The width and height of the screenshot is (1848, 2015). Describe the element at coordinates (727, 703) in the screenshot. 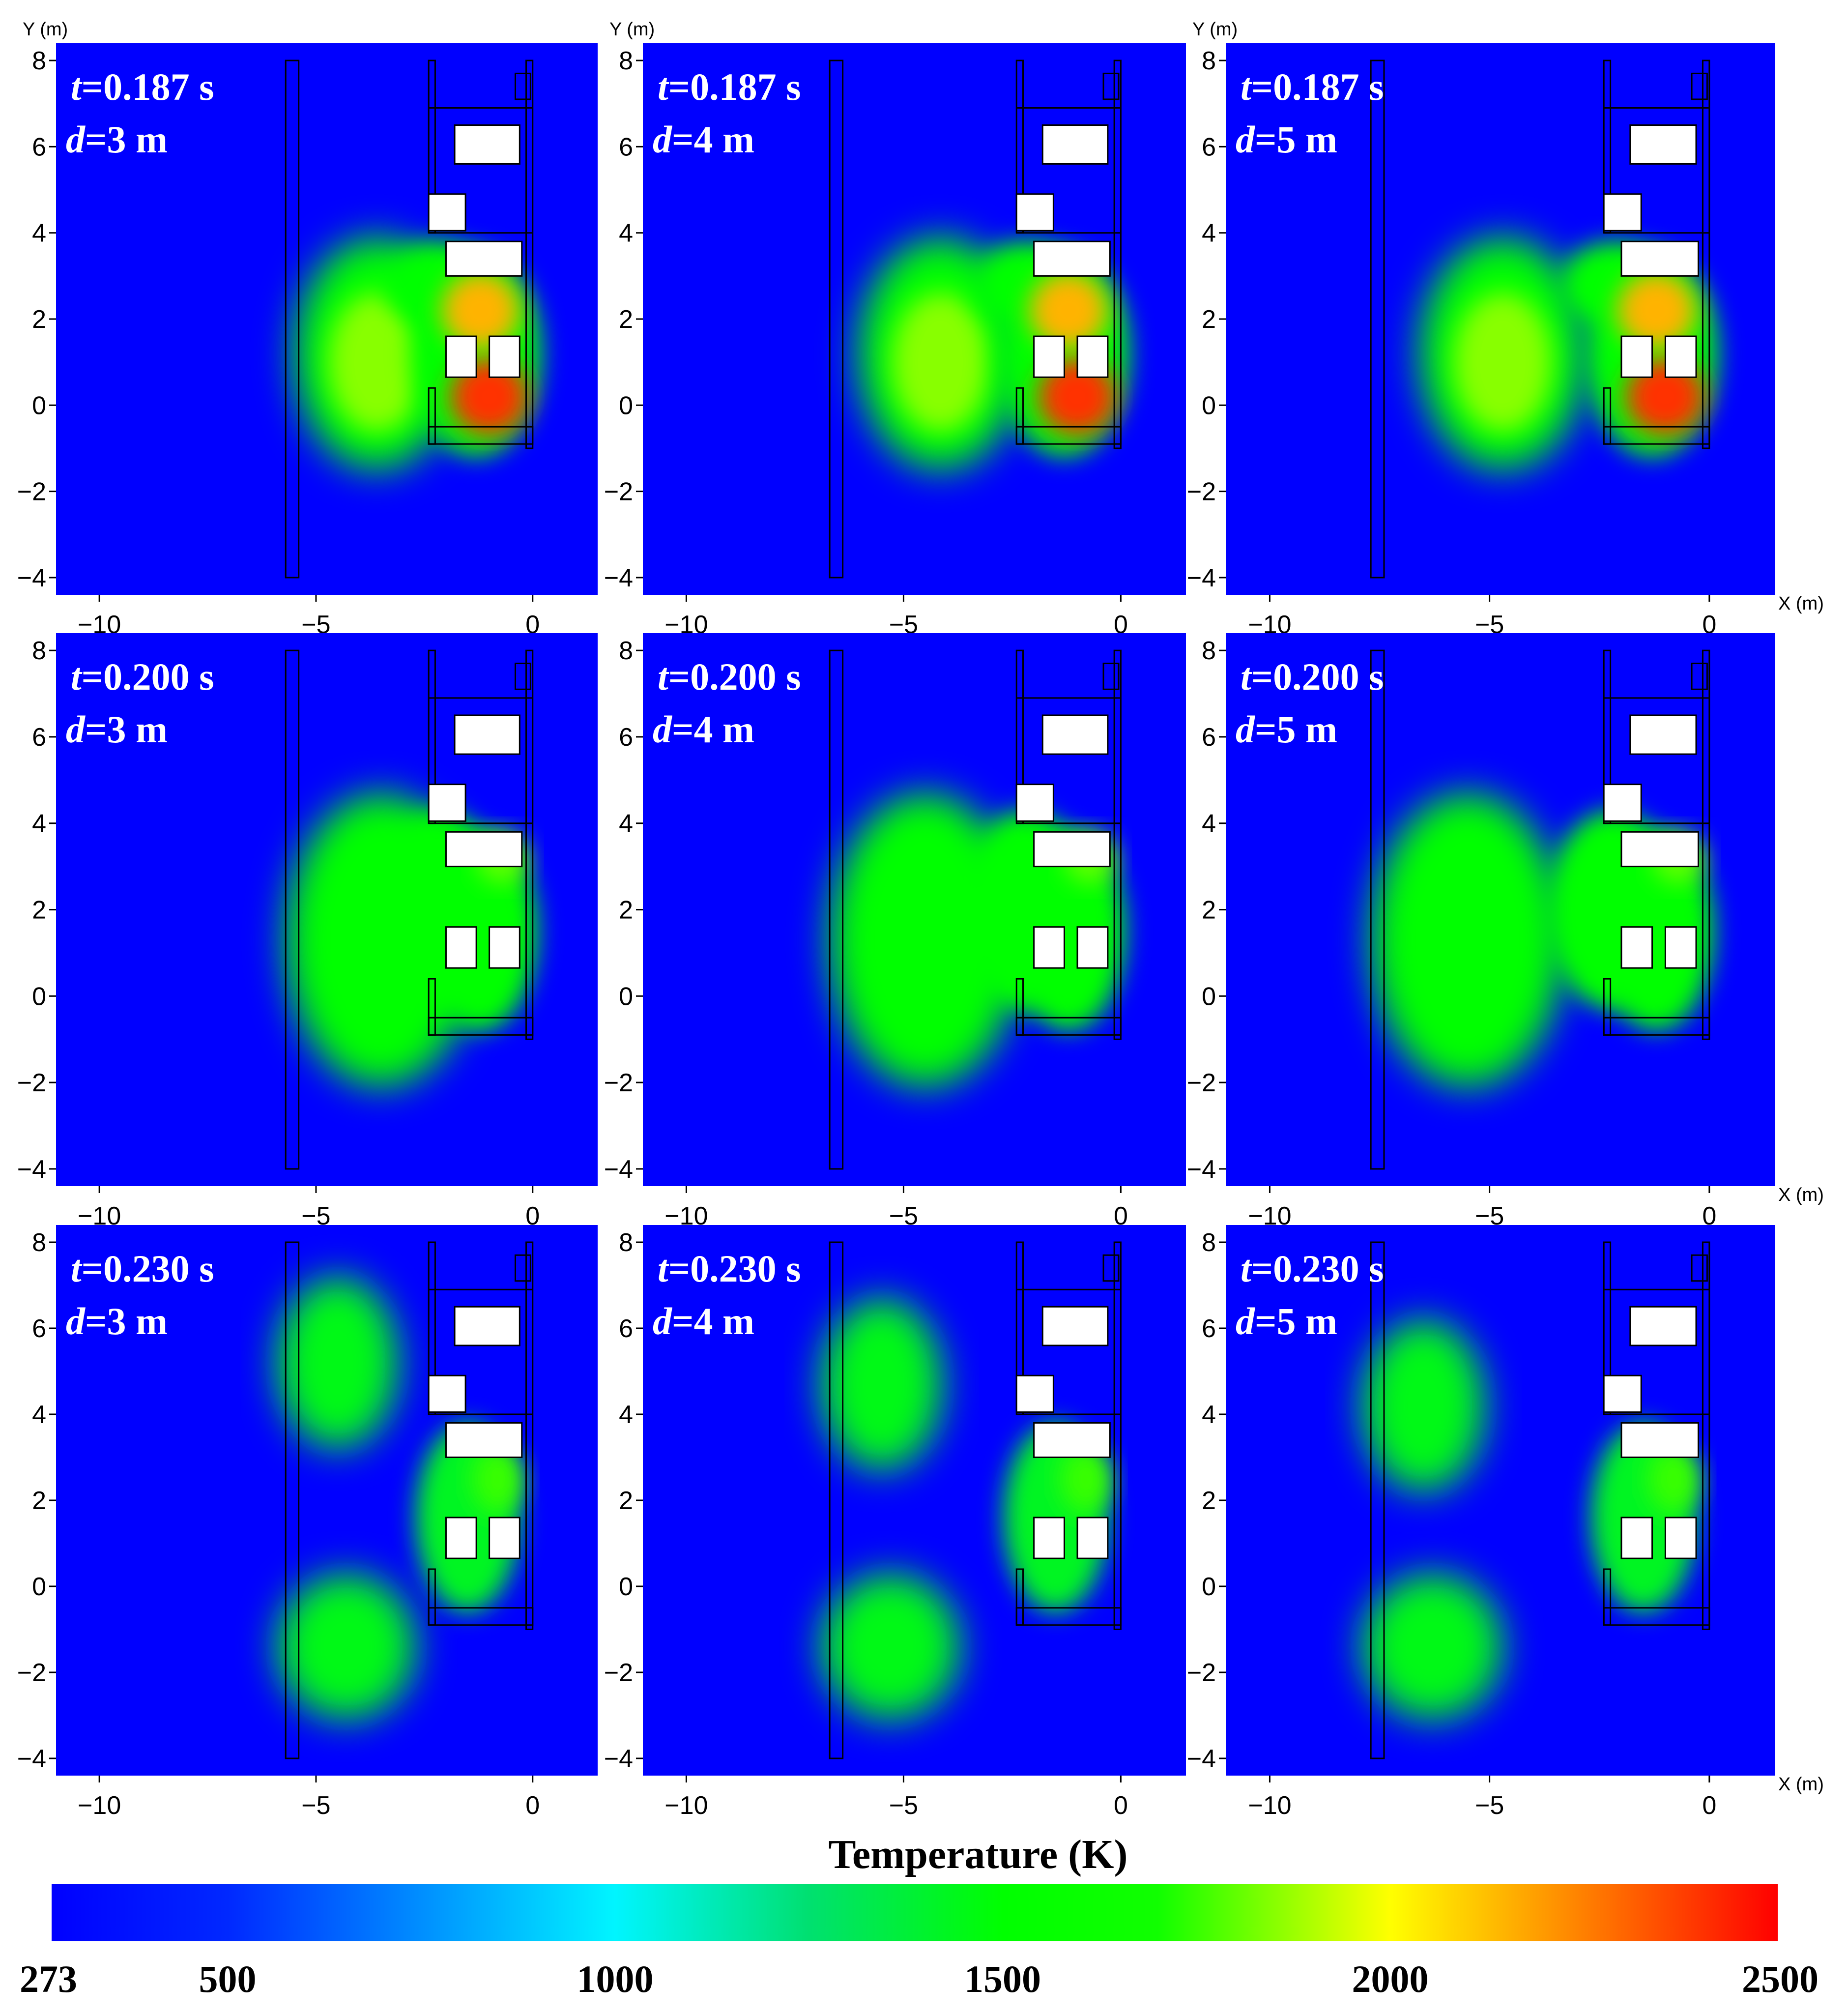

I see `panel-annotation: t=0.200 s d=4 m` at that location.